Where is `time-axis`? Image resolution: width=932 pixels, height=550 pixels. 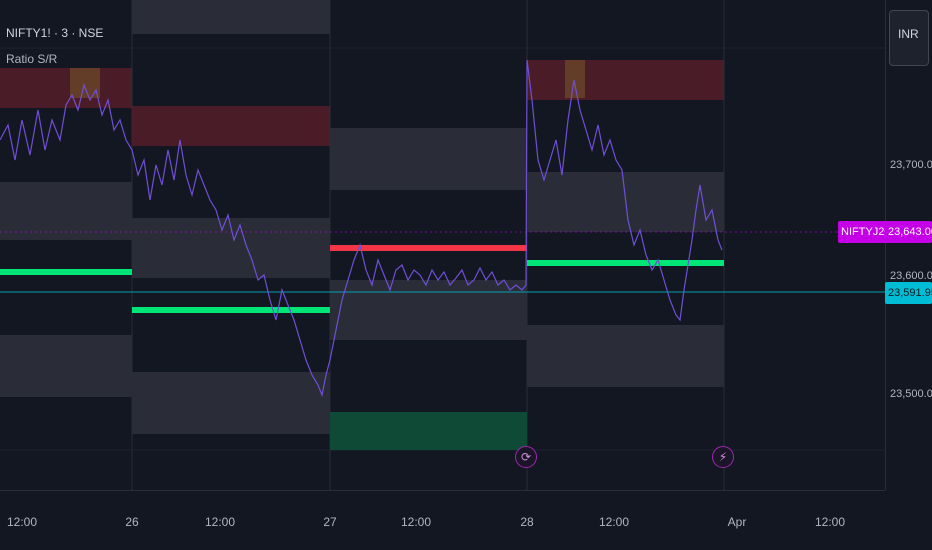
time-axis is located at coordinates (442, 520).